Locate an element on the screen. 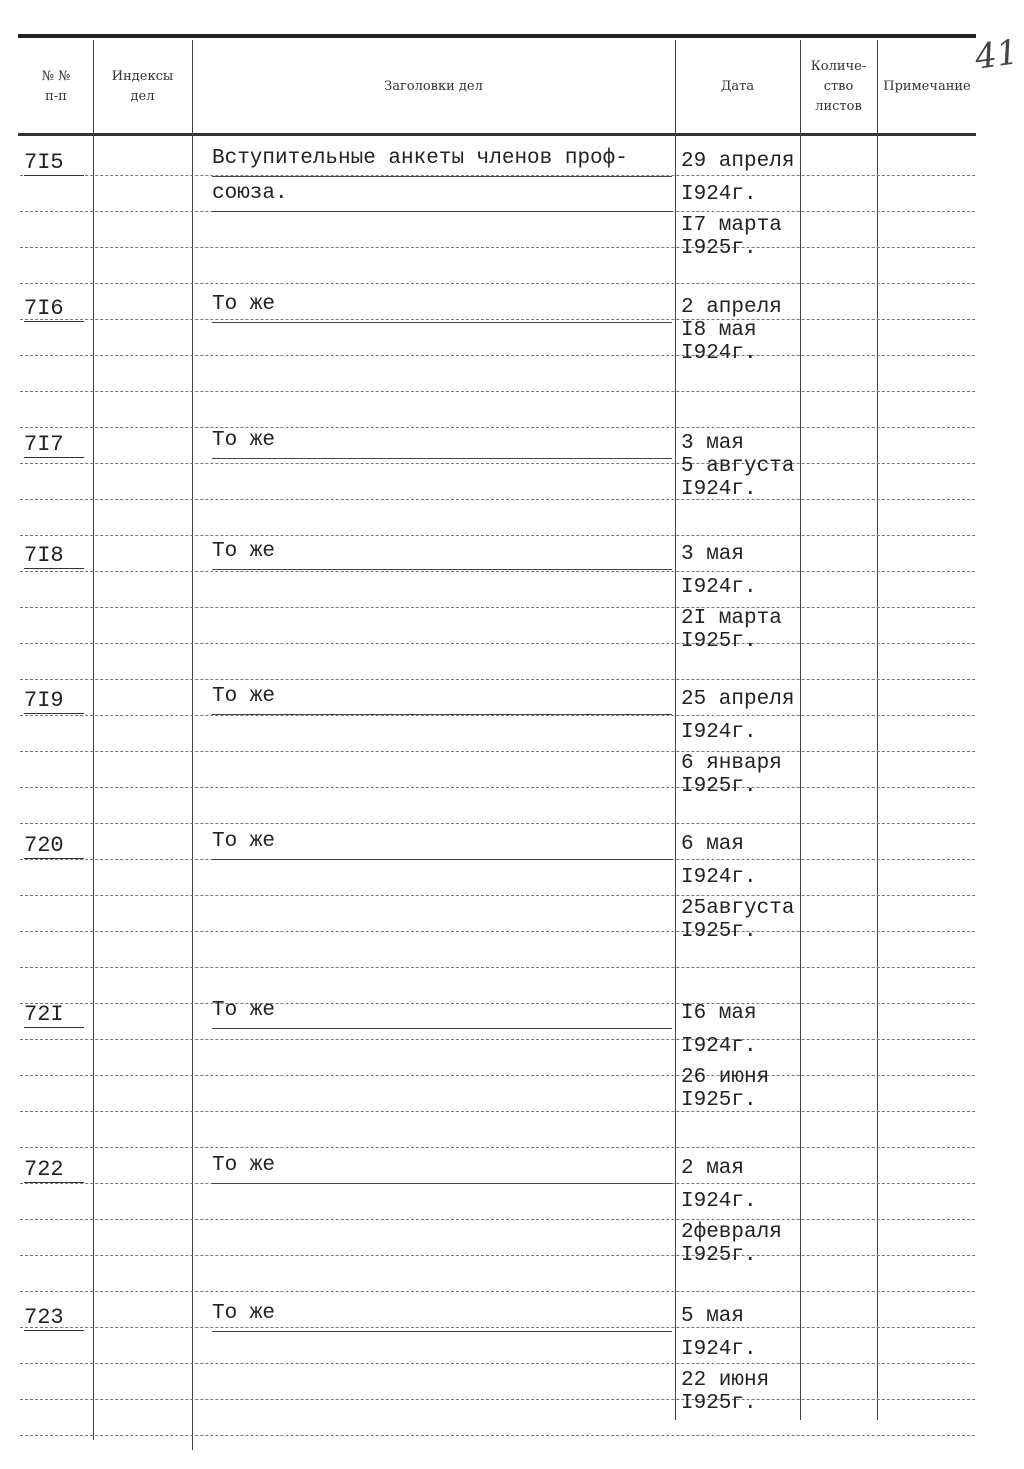 The width and height of the screenshot is (1024, 1469). date-line: 2 апреля is located at coordinates (731, 307).